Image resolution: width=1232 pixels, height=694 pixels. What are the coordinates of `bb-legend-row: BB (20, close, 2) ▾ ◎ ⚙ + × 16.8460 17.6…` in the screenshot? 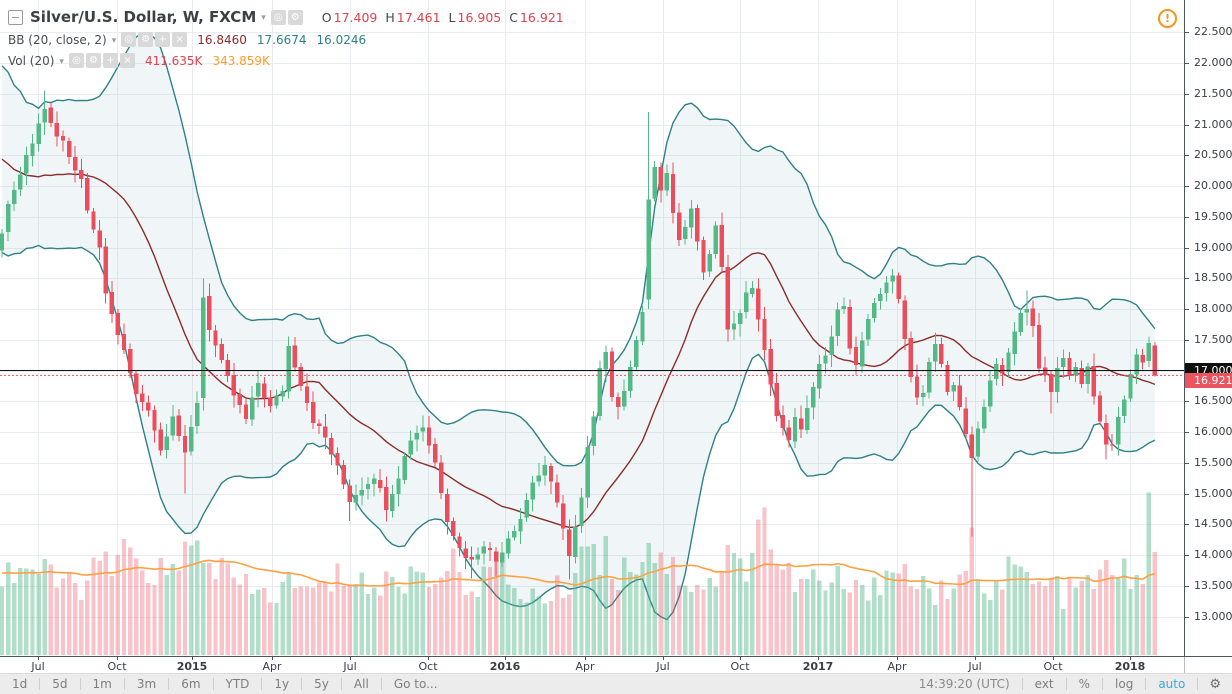 It's located at (286, 39).